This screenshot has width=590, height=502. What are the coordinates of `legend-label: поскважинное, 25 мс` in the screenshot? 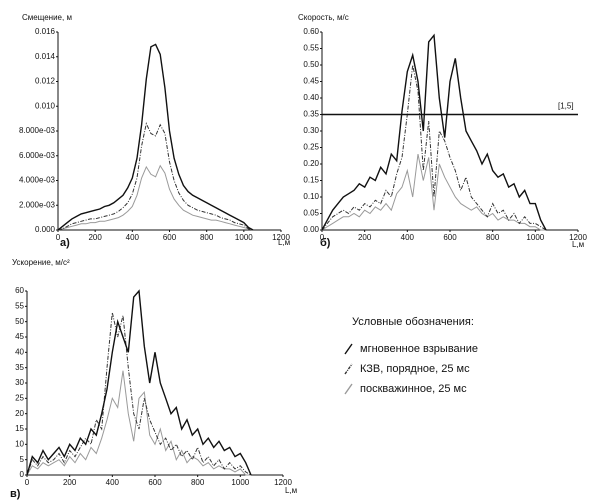 It's located at (413, 389).